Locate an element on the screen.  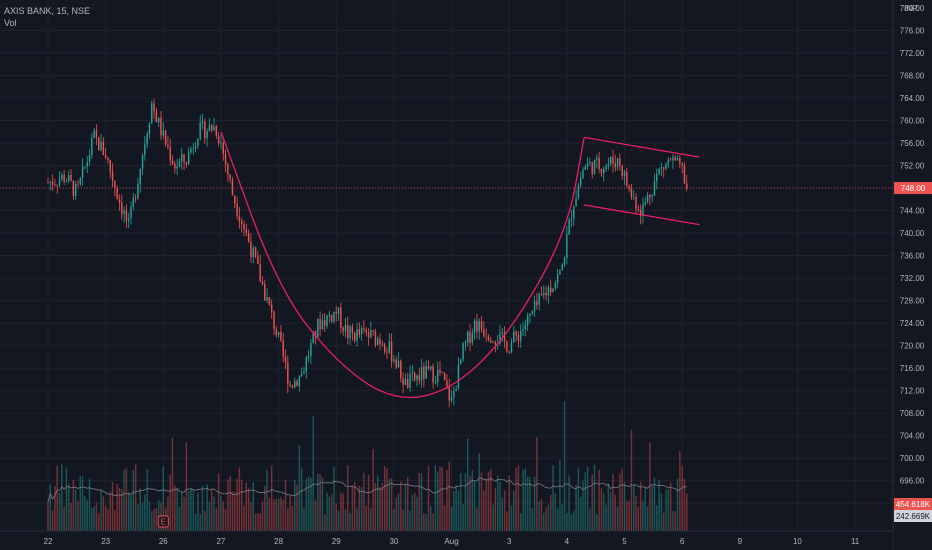
time-axis-background is located at coordinates (446, 540).